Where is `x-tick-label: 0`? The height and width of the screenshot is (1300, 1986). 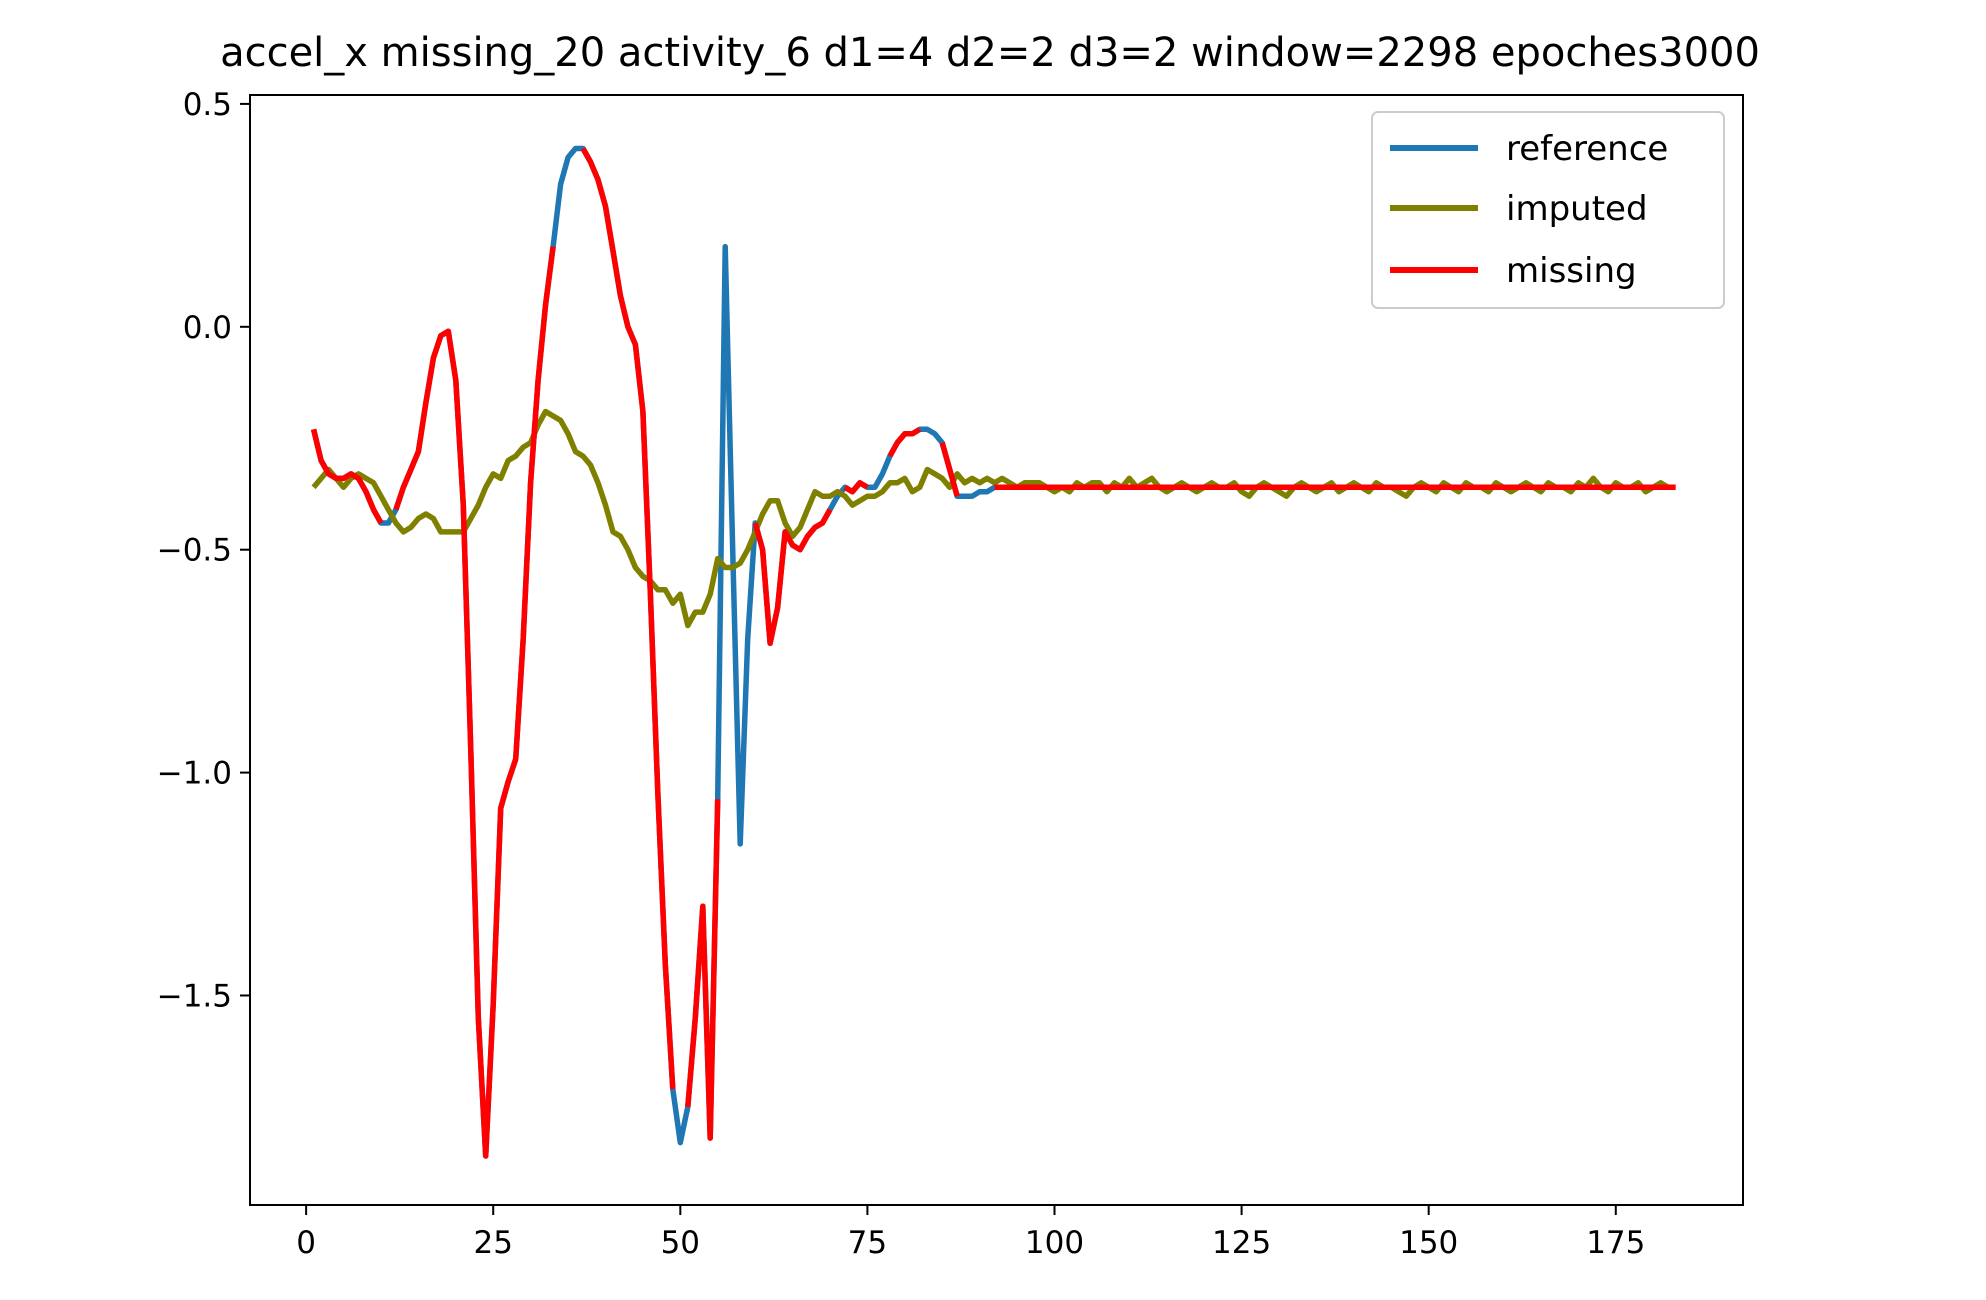
x-tick-label: 0 is located at coordinates (306, 1243).